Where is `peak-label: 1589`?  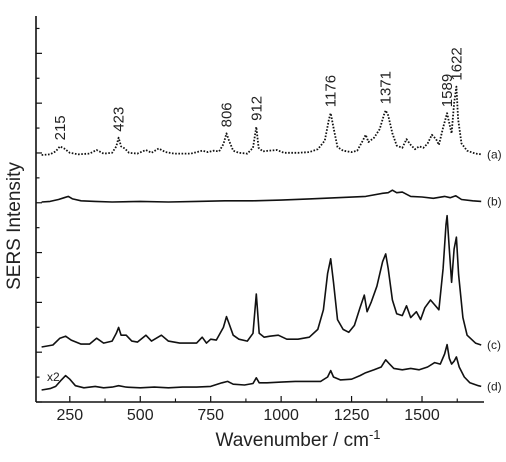 peak-label: 1589 is located at coordinates (447, 90).